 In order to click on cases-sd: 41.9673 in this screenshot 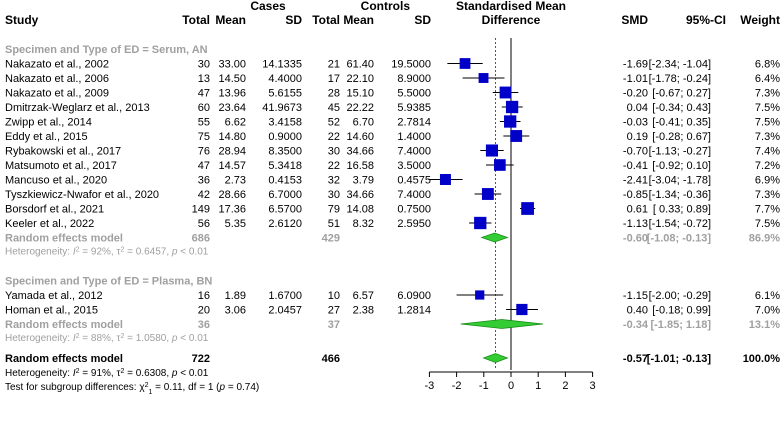, I will do `click(282, 108)`.